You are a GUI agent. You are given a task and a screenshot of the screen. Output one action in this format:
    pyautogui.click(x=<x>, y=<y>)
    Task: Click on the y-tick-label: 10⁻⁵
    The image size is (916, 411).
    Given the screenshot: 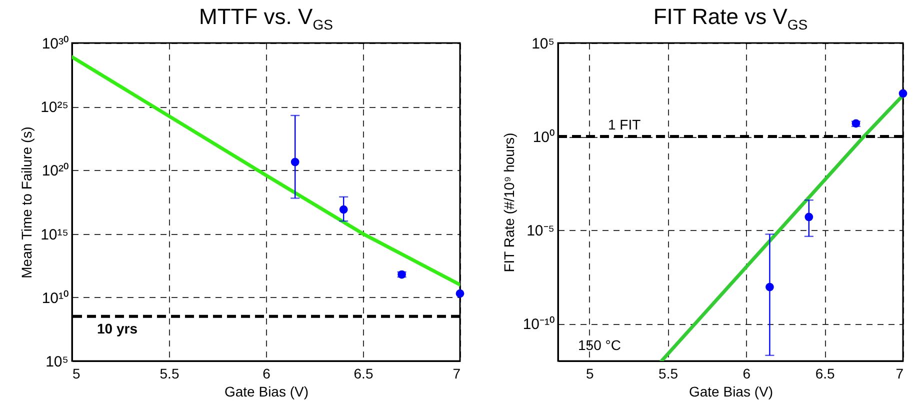 What is the action you would take?
    pyautogui.click(x=540, y=231)
    